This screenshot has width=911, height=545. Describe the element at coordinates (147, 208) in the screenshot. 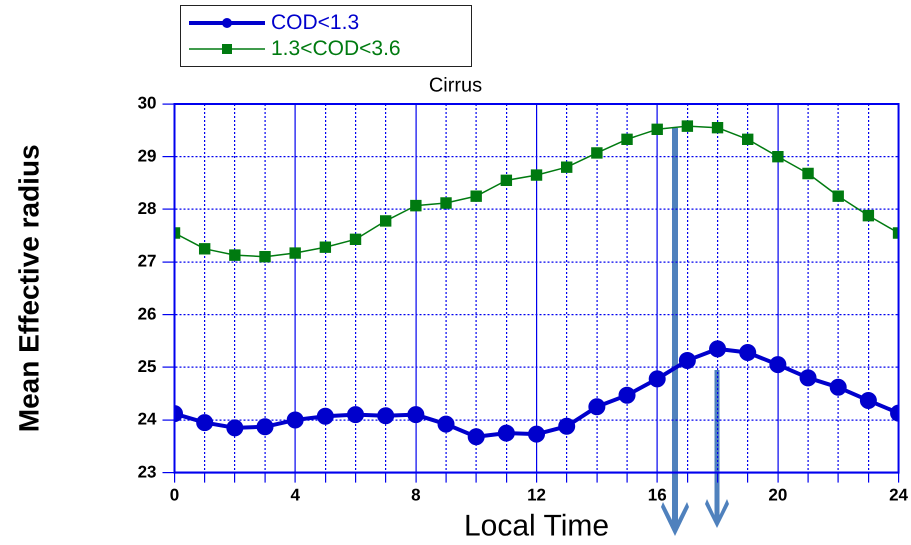

I see `y-tick-label: 28` at that location.